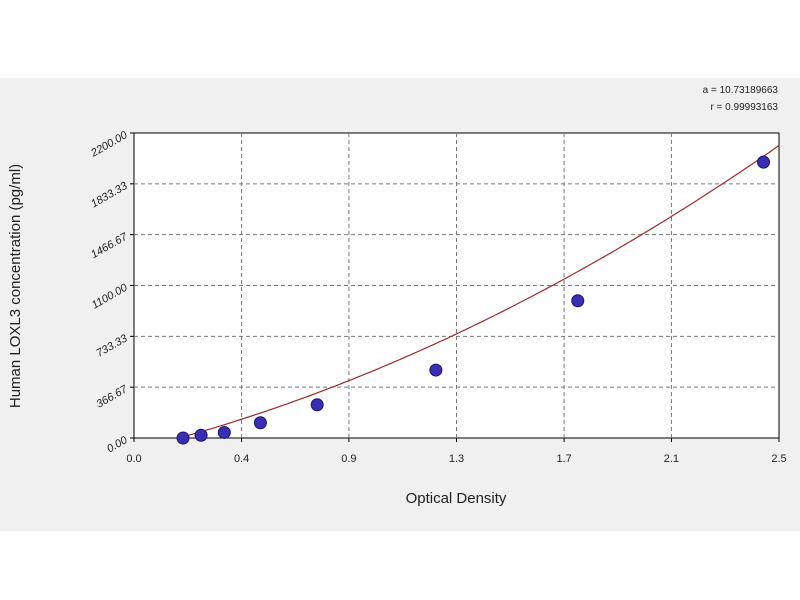 The image size is (800, 600). What do you see at coordinates (241, 459) in the screenshot?
I see `x-tick-label: 0.4` at bounding box center [241, 459].